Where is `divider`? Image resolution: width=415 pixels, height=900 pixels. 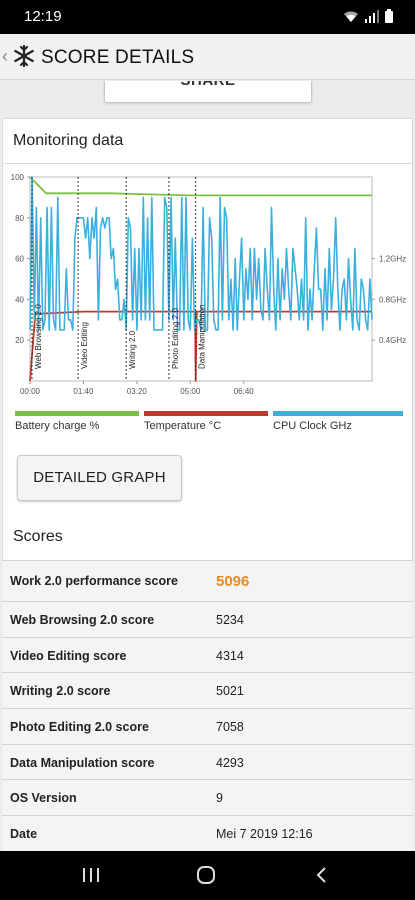 divider is located at coordinates (207, 163).